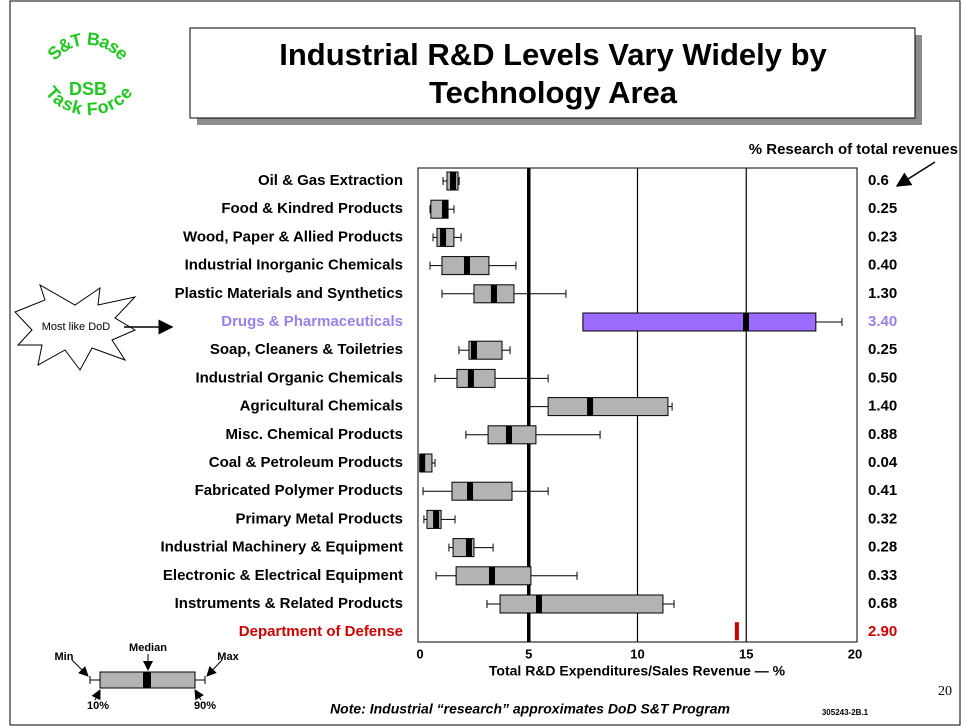 Image resolution: width=963 pixels, height=726 pixels. Describe the element at coordinates (306, 349) in the screenshot. I see `category-label: Soap, Cleaners & Toiletries` at that location.